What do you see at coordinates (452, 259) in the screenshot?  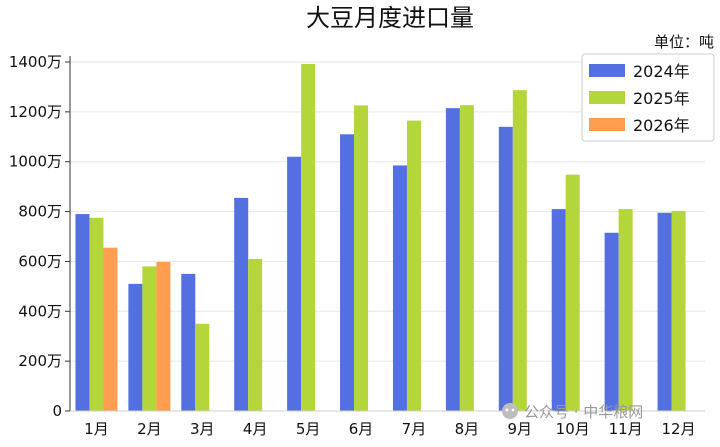 I see `bar-2024年-8月` at bounding box center [452, 259].